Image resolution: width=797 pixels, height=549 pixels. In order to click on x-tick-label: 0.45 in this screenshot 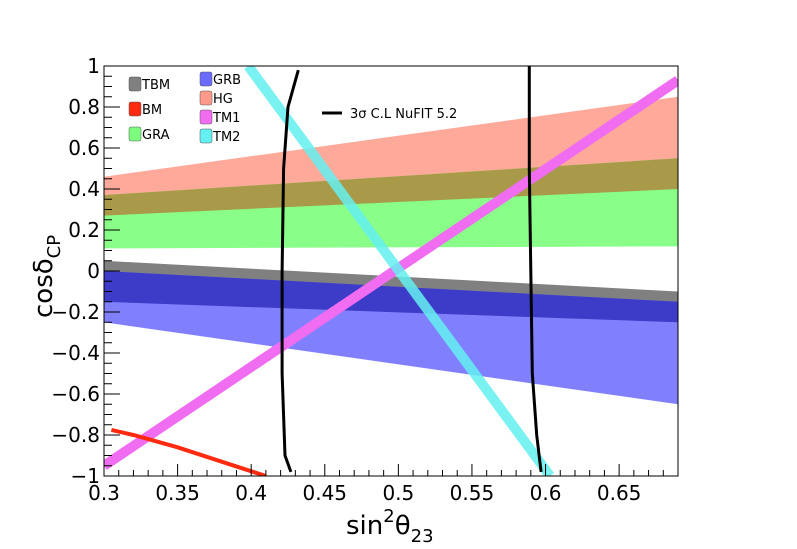, I will do `click(325, 493)`.